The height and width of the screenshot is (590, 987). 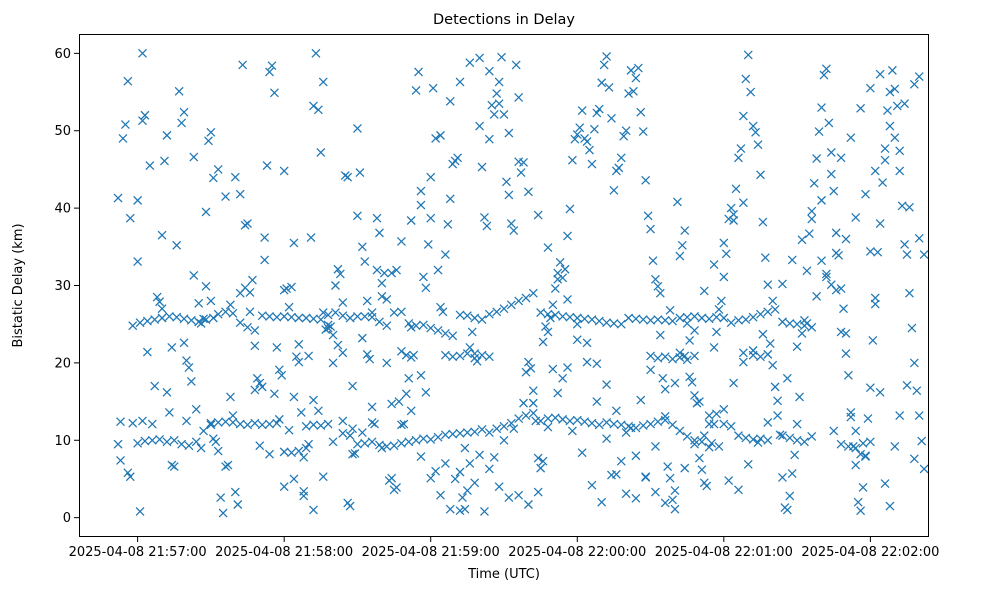 What do you see at coordinates (431, 552) in the screenshot?
I see `x-tick-label: 2025-04-08 21:59:00` at bounding box center [431, 552].